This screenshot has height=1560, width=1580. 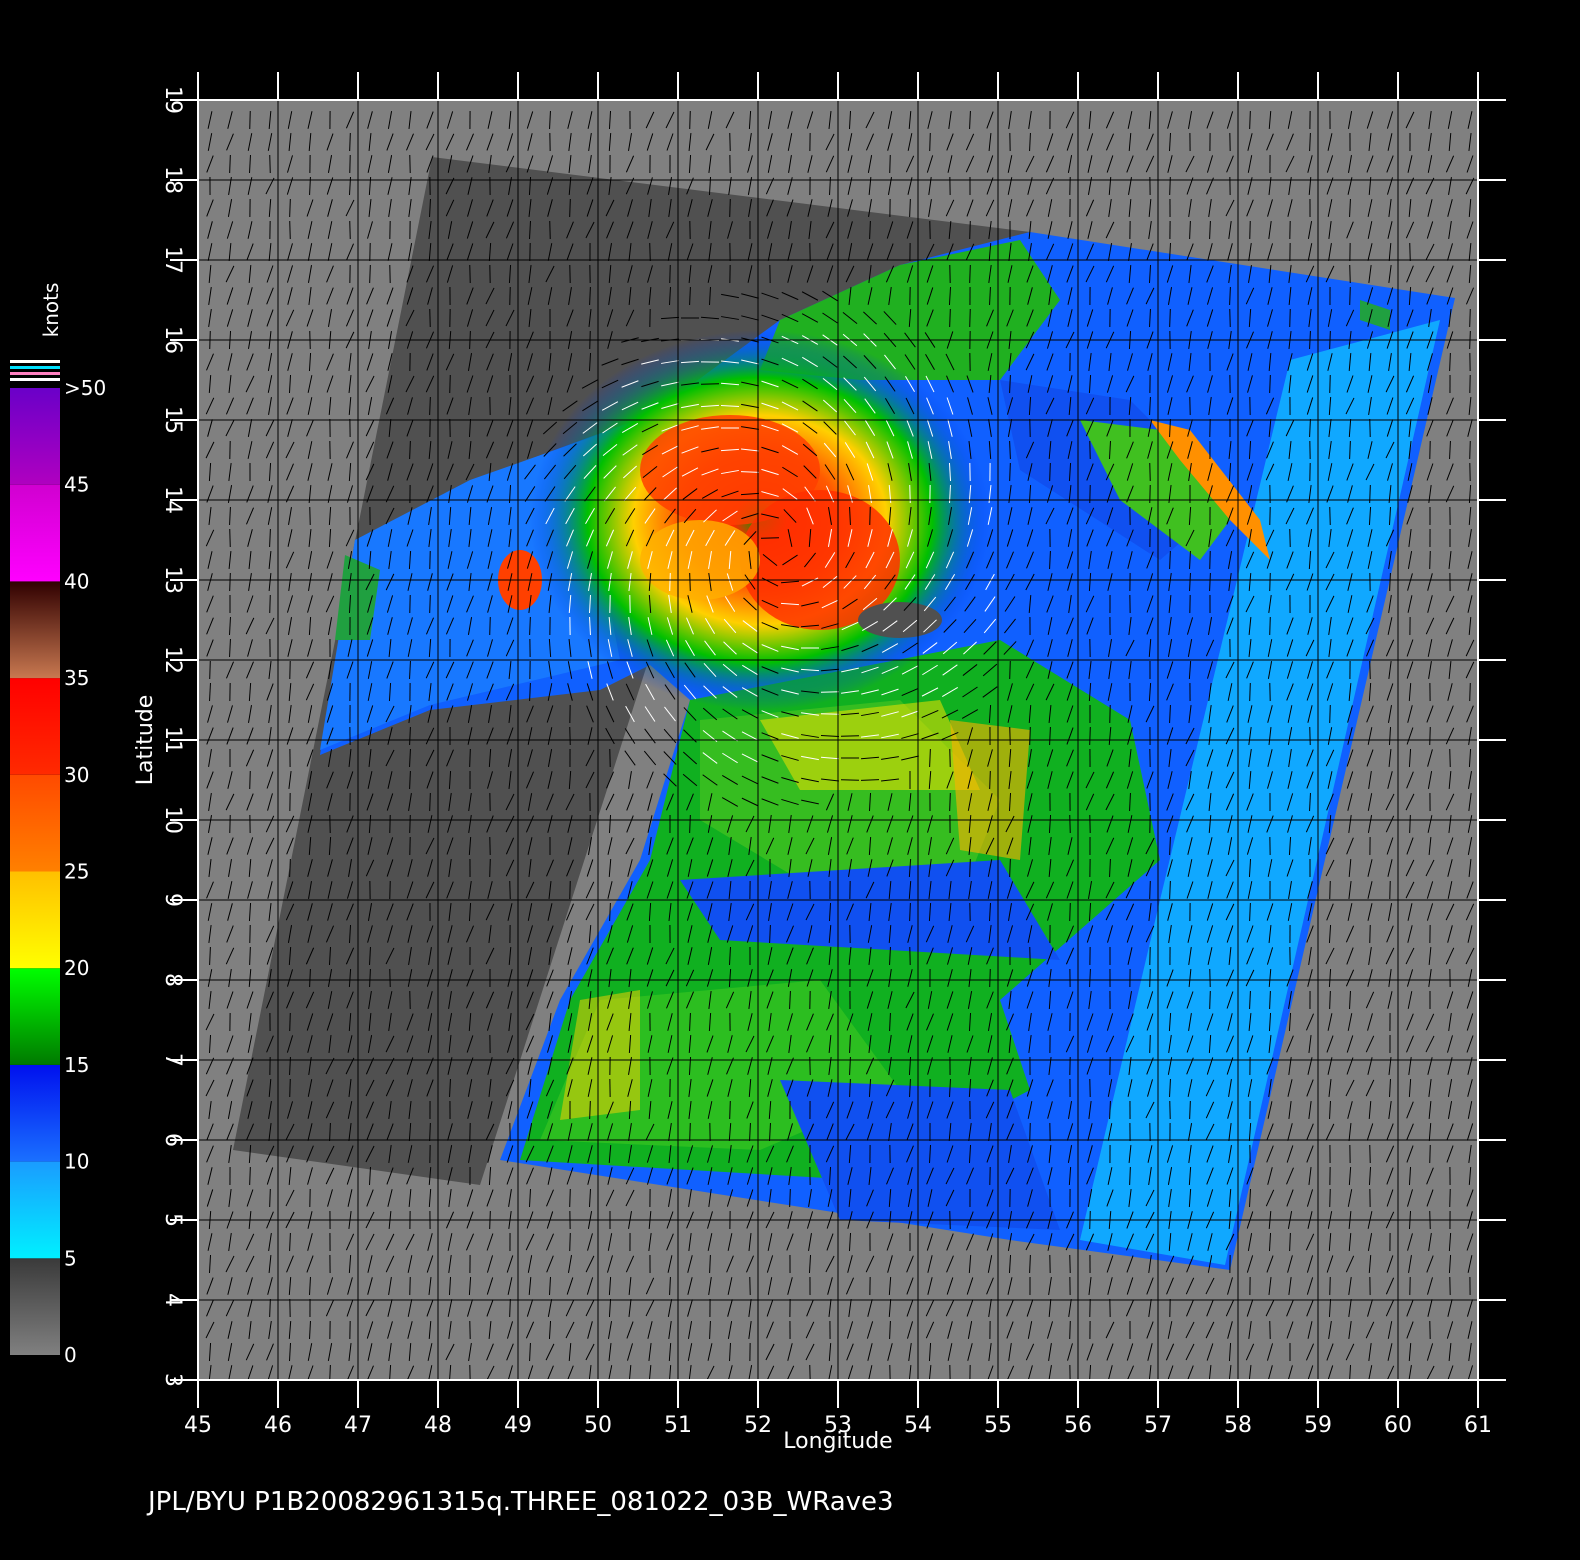 What do you see at coordinates (35, 726) in the screenshot?
I see `colorbar-band` at bounding box center [35, 726].